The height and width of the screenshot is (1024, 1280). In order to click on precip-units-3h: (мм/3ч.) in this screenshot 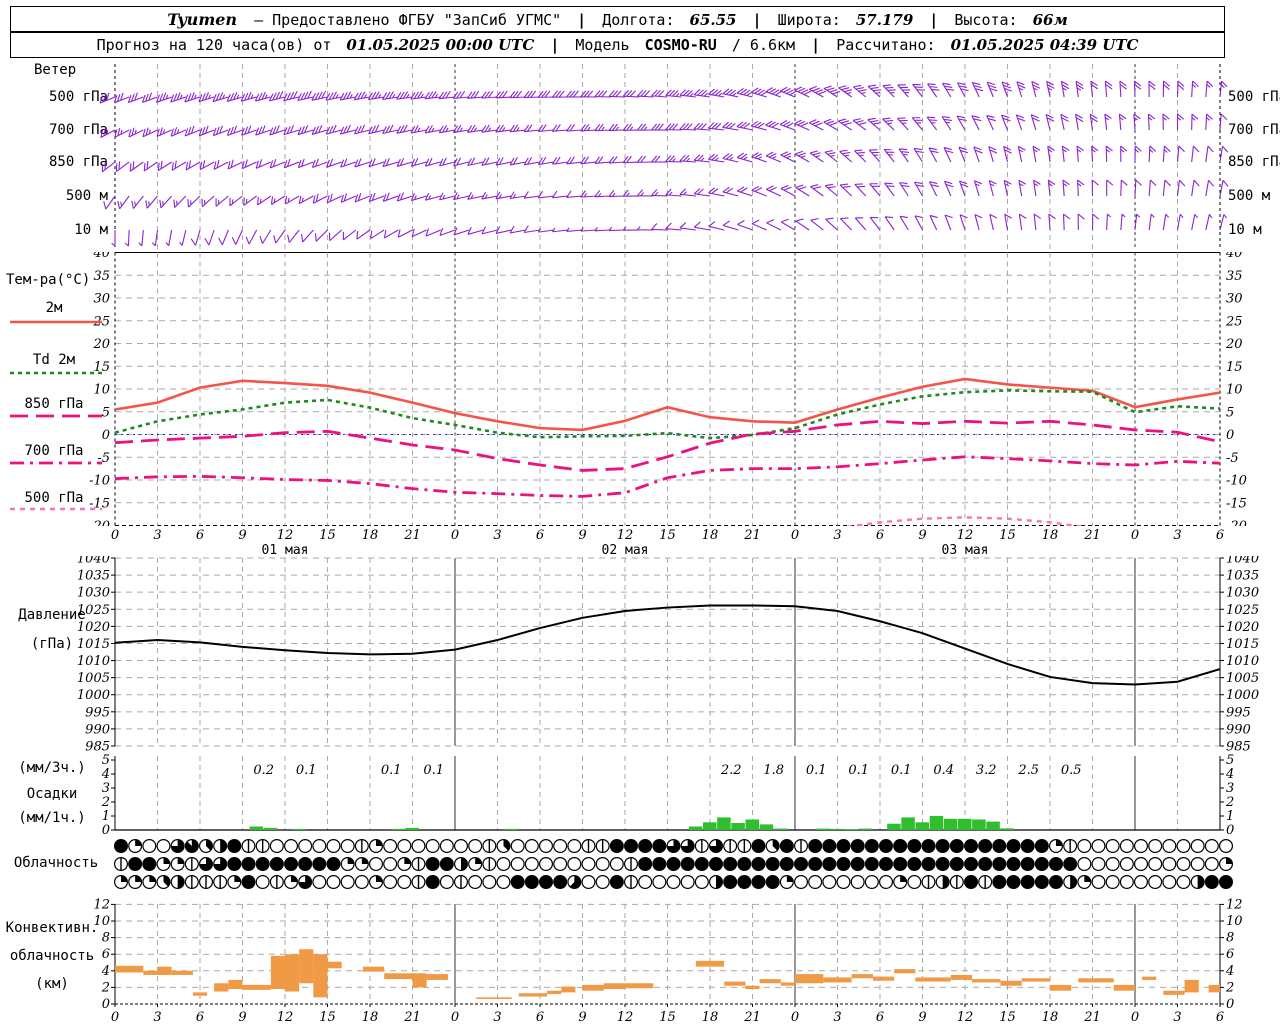, I will do `click(52, 768)`.